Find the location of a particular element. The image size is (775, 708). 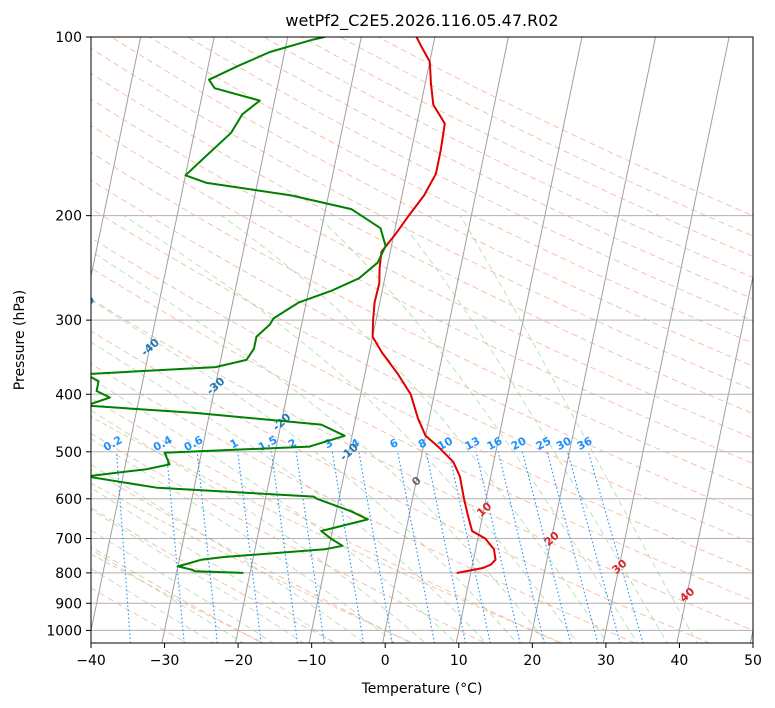

x-tick-label: −20 is located at coordinates (238, 661).